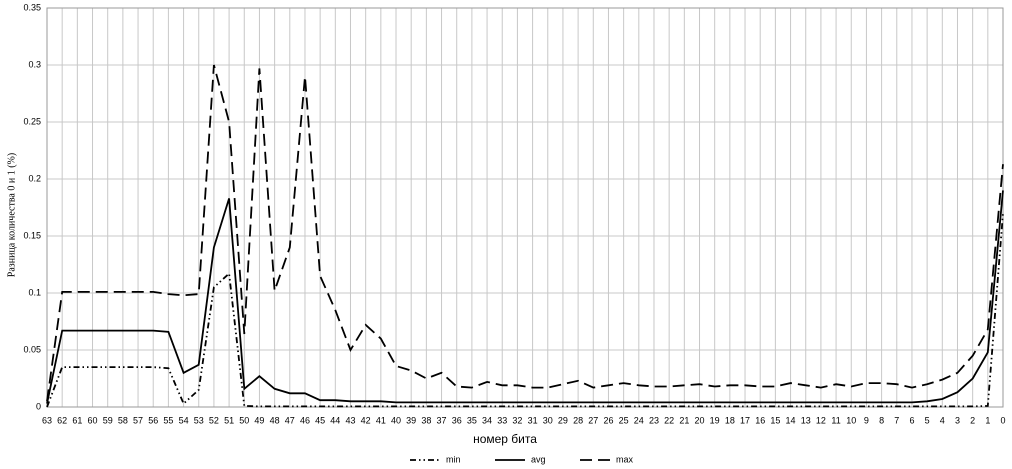 The width and height of the screenshot is (1012, 469). Describe the element at coordinates (32, 235) in the screenshot. I see `y-tick-label: 0.15` at that location.